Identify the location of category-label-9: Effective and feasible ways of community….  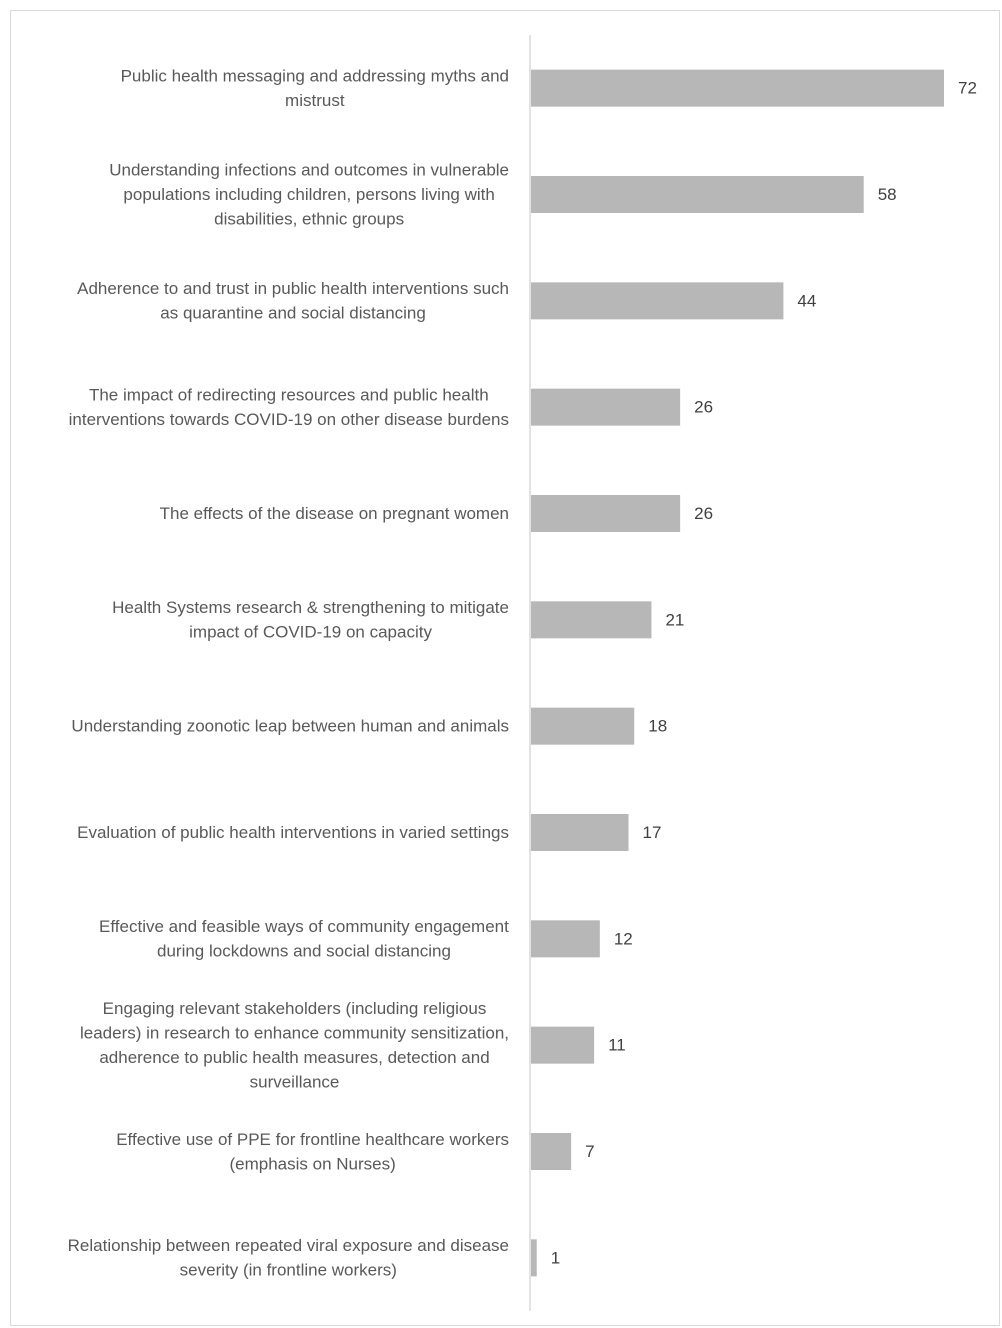
(304, 939).